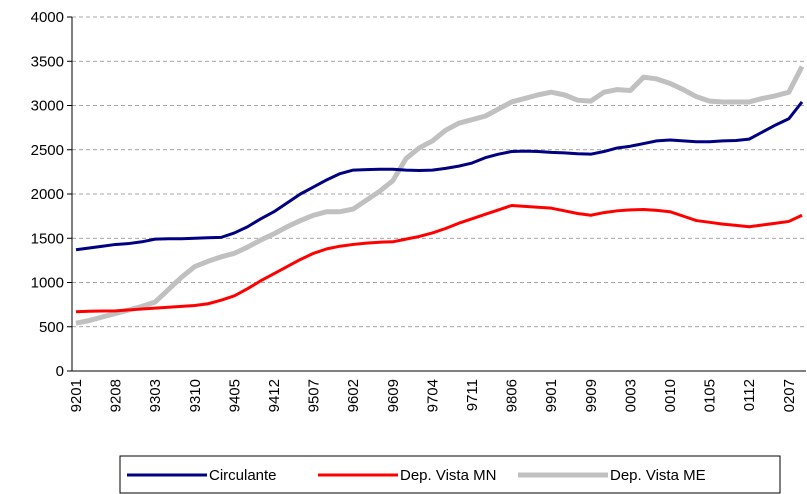  I want to click on y-tick-label: 1000, so click(47, 283).